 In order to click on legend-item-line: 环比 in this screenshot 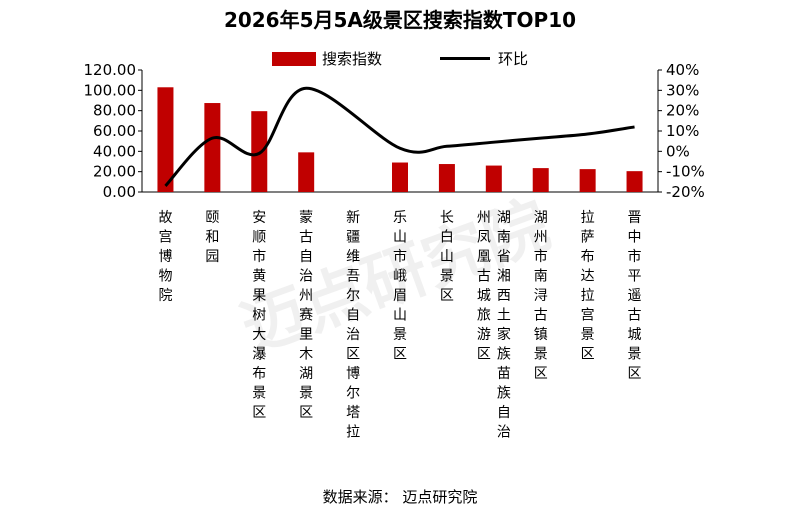, I will do `click(484, 58)`.